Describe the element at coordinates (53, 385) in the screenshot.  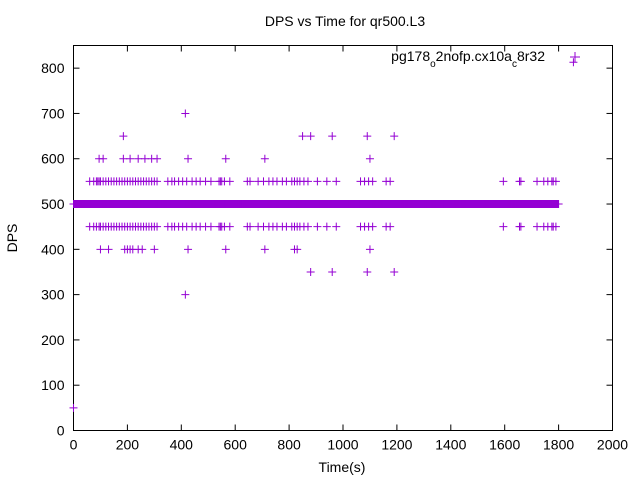
I see `y-tick-label: 100` at that location.